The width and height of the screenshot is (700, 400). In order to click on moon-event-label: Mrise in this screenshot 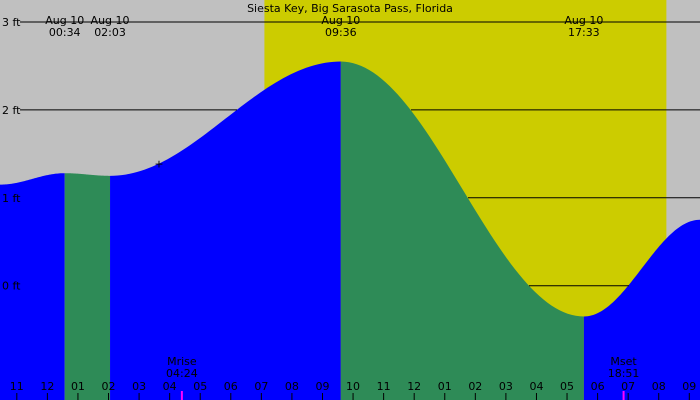, I will do `click(182, 361)`.